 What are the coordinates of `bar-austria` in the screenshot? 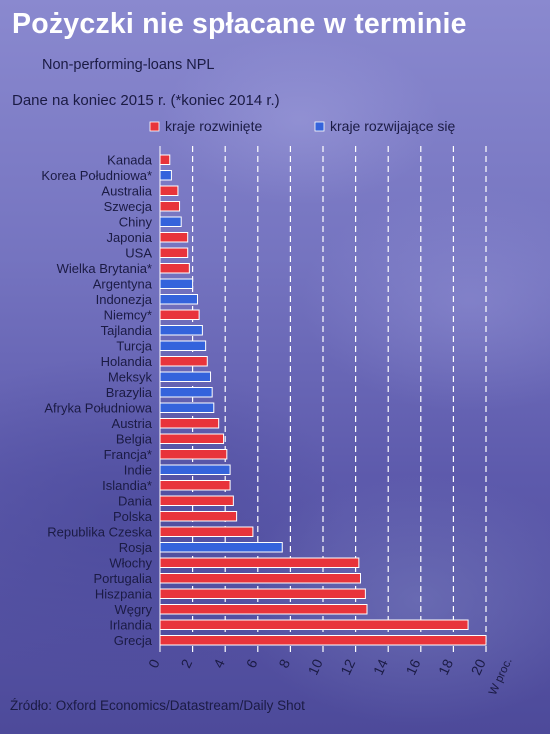 It's located at (189, 423).